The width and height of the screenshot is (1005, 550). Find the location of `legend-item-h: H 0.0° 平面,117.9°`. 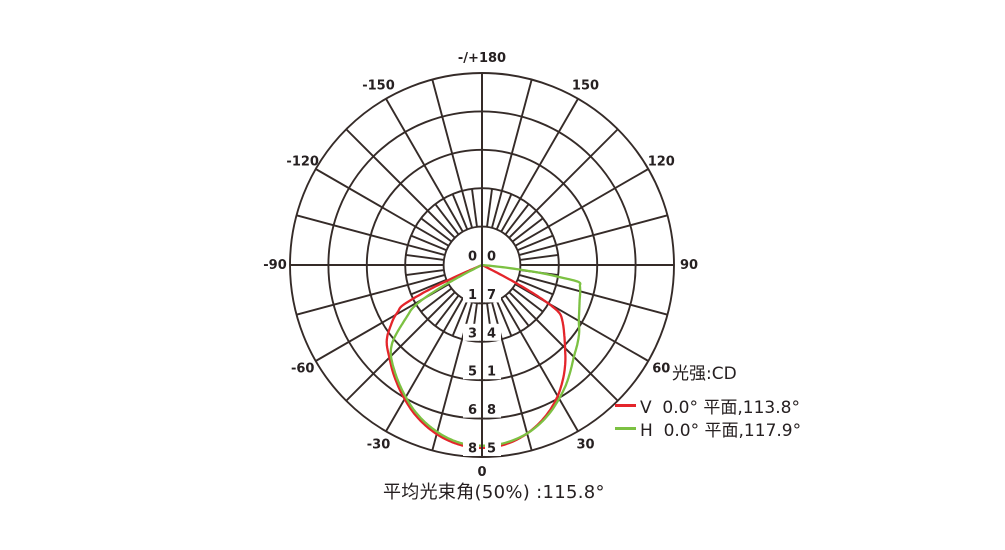

legend-item-h: H 0.0° 平面,117.9° is located at coordinates (755, 429).